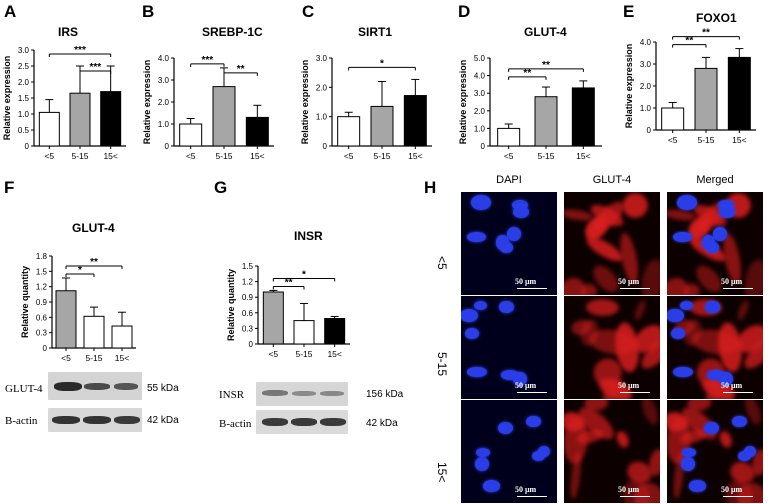 The image size is (778, 504). Describe the element at coordinates (715, 451) in the screenshot. I see `micro-image-2-2: 50 μm` at that location.